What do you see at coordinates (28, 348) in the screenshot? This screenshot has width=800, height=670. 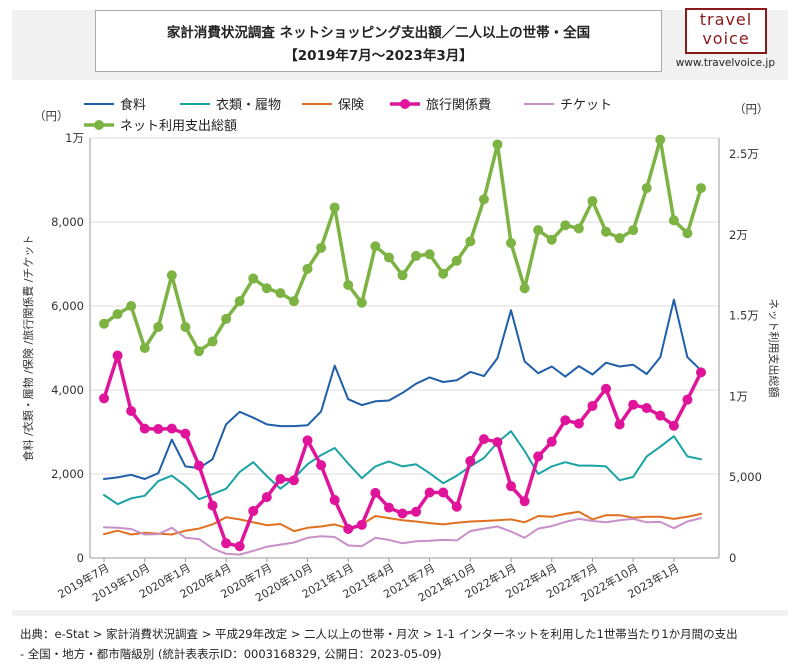 I see `y-left-axis-title: 食料 /衣類・履物 /保険 /旅行関係費 /チケット` at bounding box center [28, 348].